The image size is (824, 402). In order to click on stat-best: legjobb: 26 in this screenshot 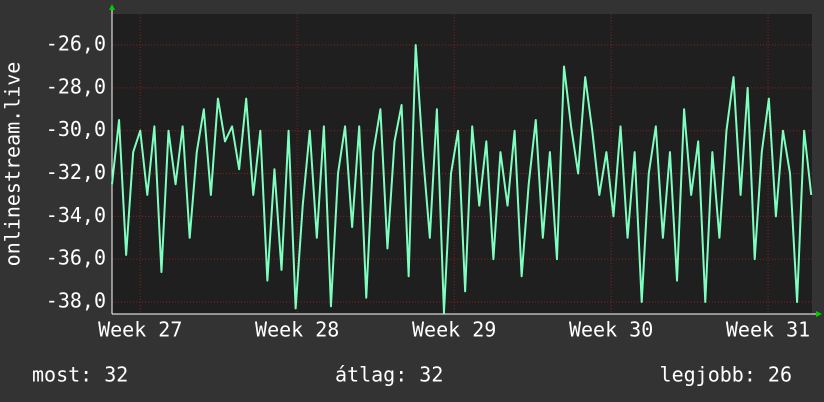, I will do `click(726, 375)`.